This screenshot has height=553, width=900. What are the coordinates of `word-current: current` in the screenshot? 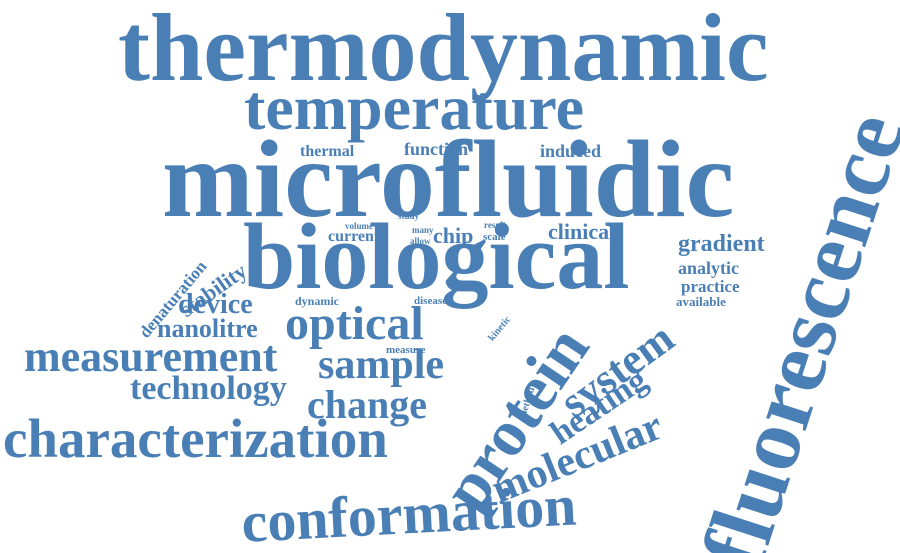 It's located at (354, 236).